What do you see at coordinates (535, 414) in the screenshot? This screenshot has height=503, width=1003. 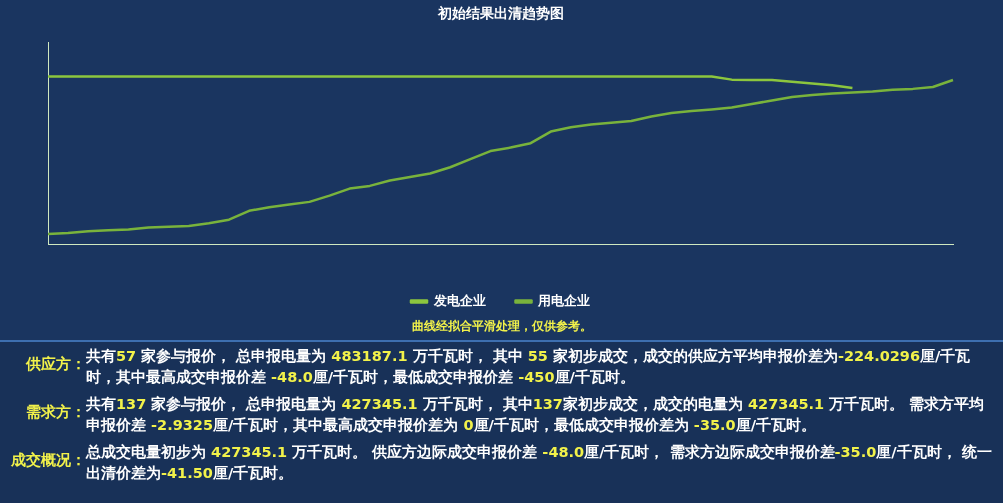 I see `text: 共有137 家参与报价， 总申报电量为 427345.1 万千瓦时， 其中137家初步成交，成交的电量为 427345.1 万千瓦时。 需求方平均申报价差 -2.9325厘/千瓦时，其中最高成交申报价差为 0厘/千瓦时，最低成交申报价差为 -35.0厘/千瓦时。` at bounding box center [535, 414].